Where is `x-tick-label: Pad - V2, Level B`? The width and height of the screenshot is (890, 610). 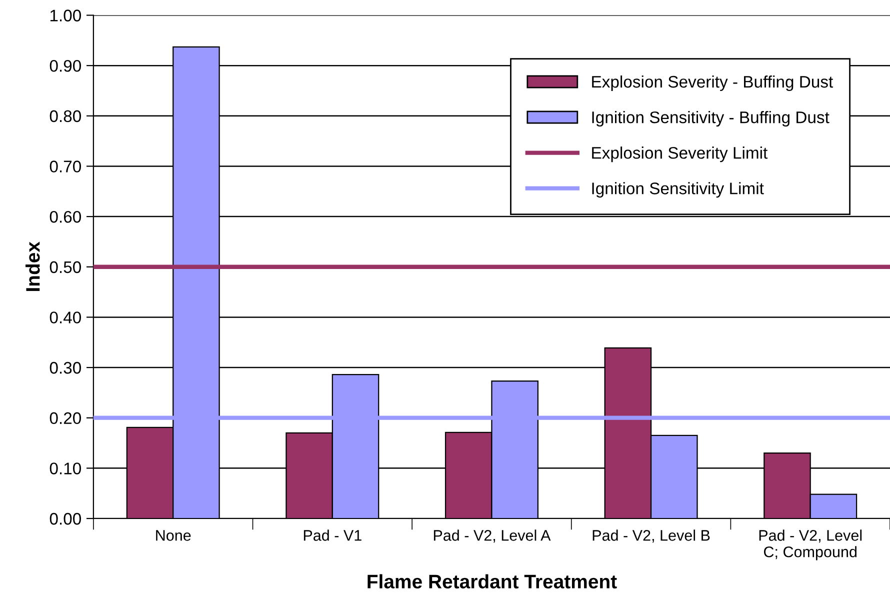 x-tick-label: Pad - V2, Level B is located at coordinates (651, 536).